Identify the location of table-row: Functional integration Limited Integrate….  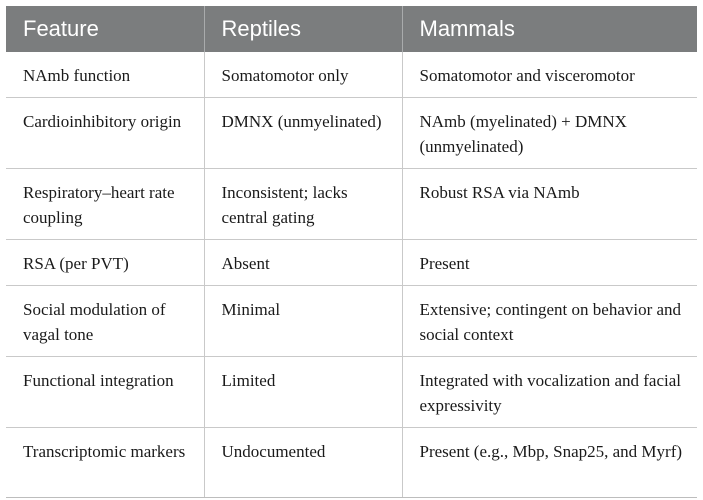
(351, 392).